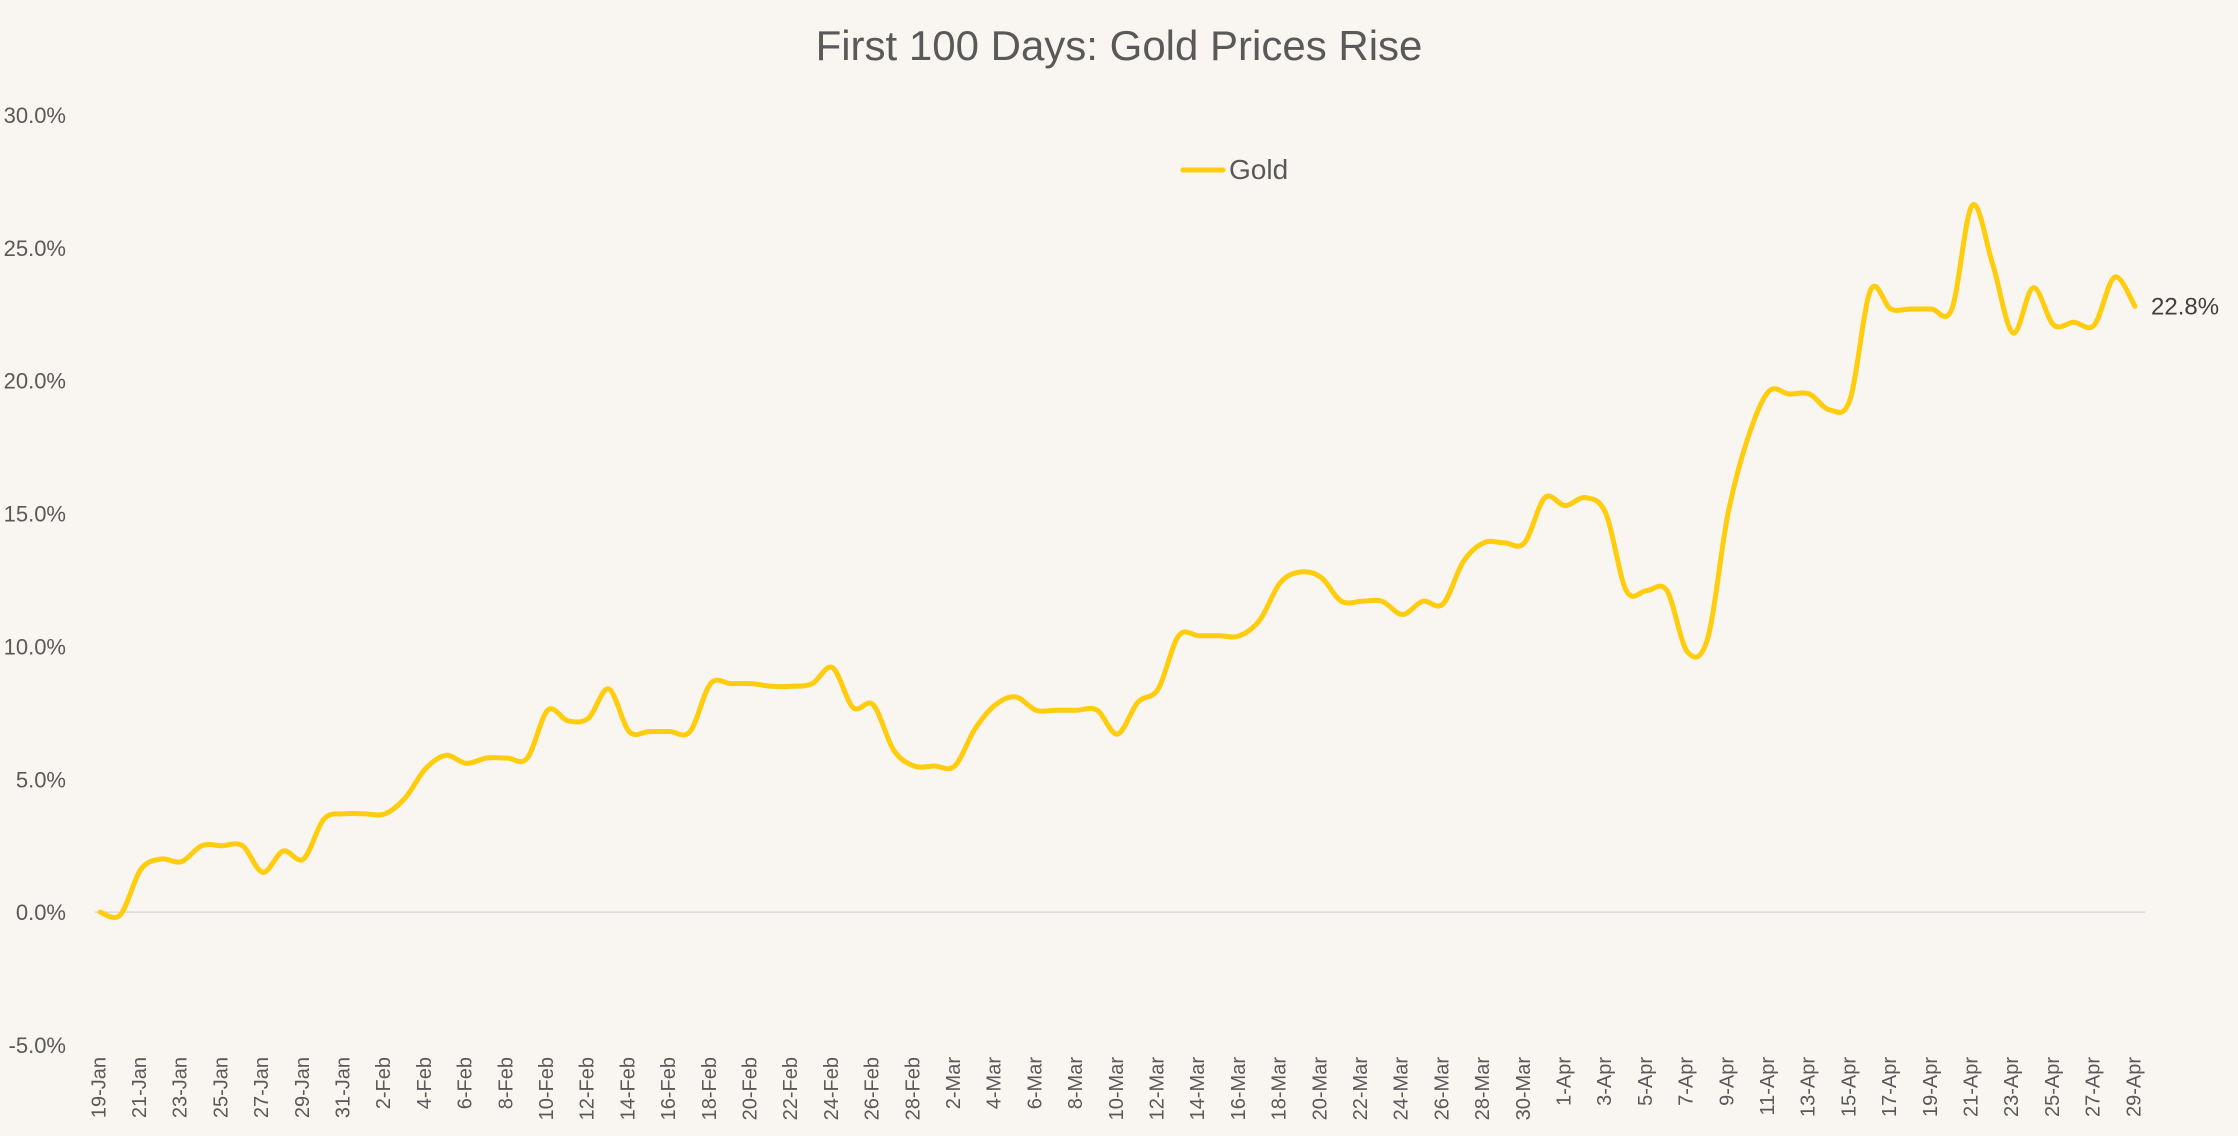  I want to click on y-tick-label: 25.0%, so click(35, 248).